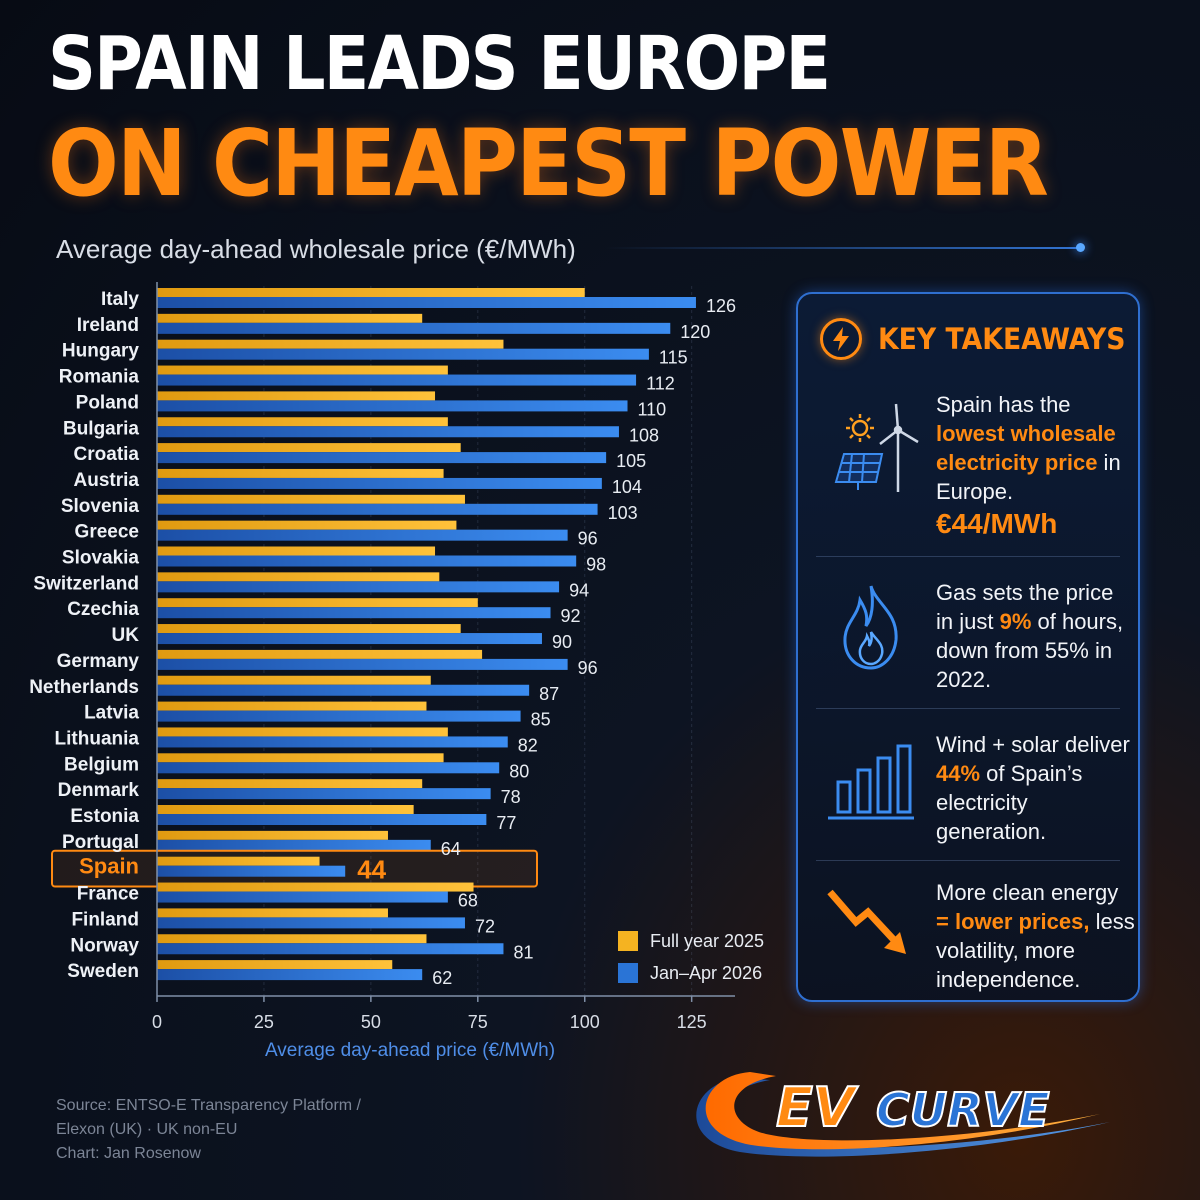 The height and width of the screenshot is (1200, 1200). Describe the element at coordinates (332, 742) in the screenshot. I see `bar-2026-lithuania` at that location.